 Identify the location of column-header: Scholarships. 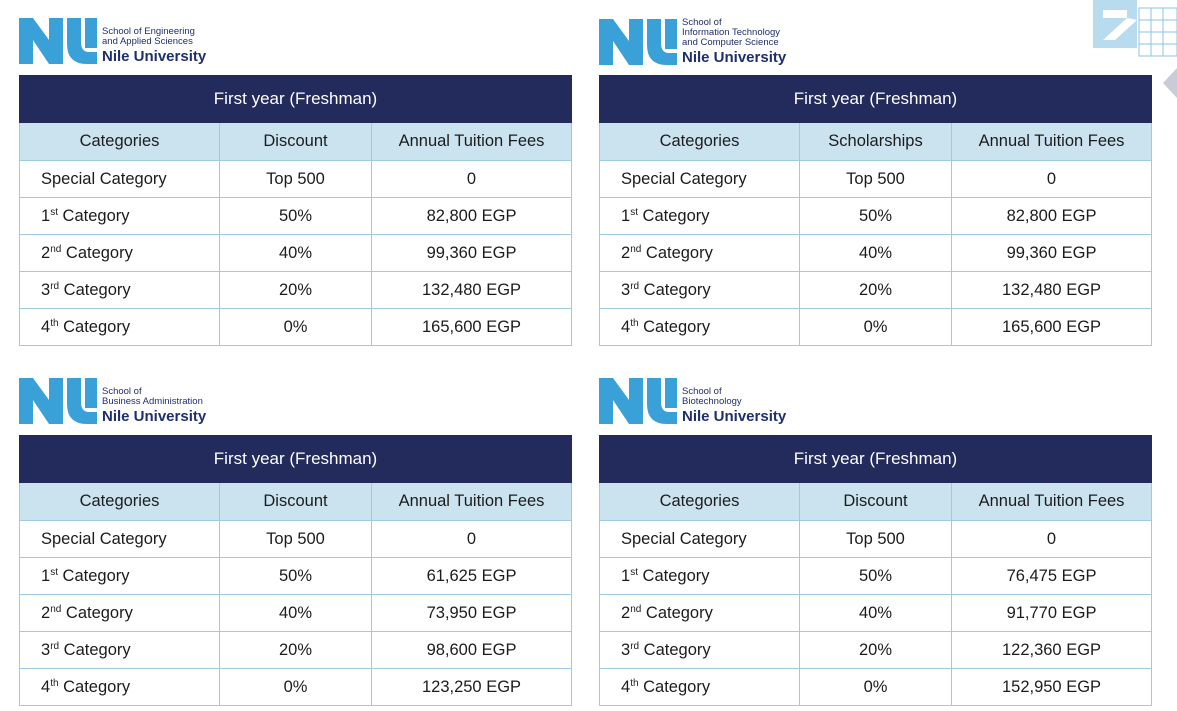
(875, 141).